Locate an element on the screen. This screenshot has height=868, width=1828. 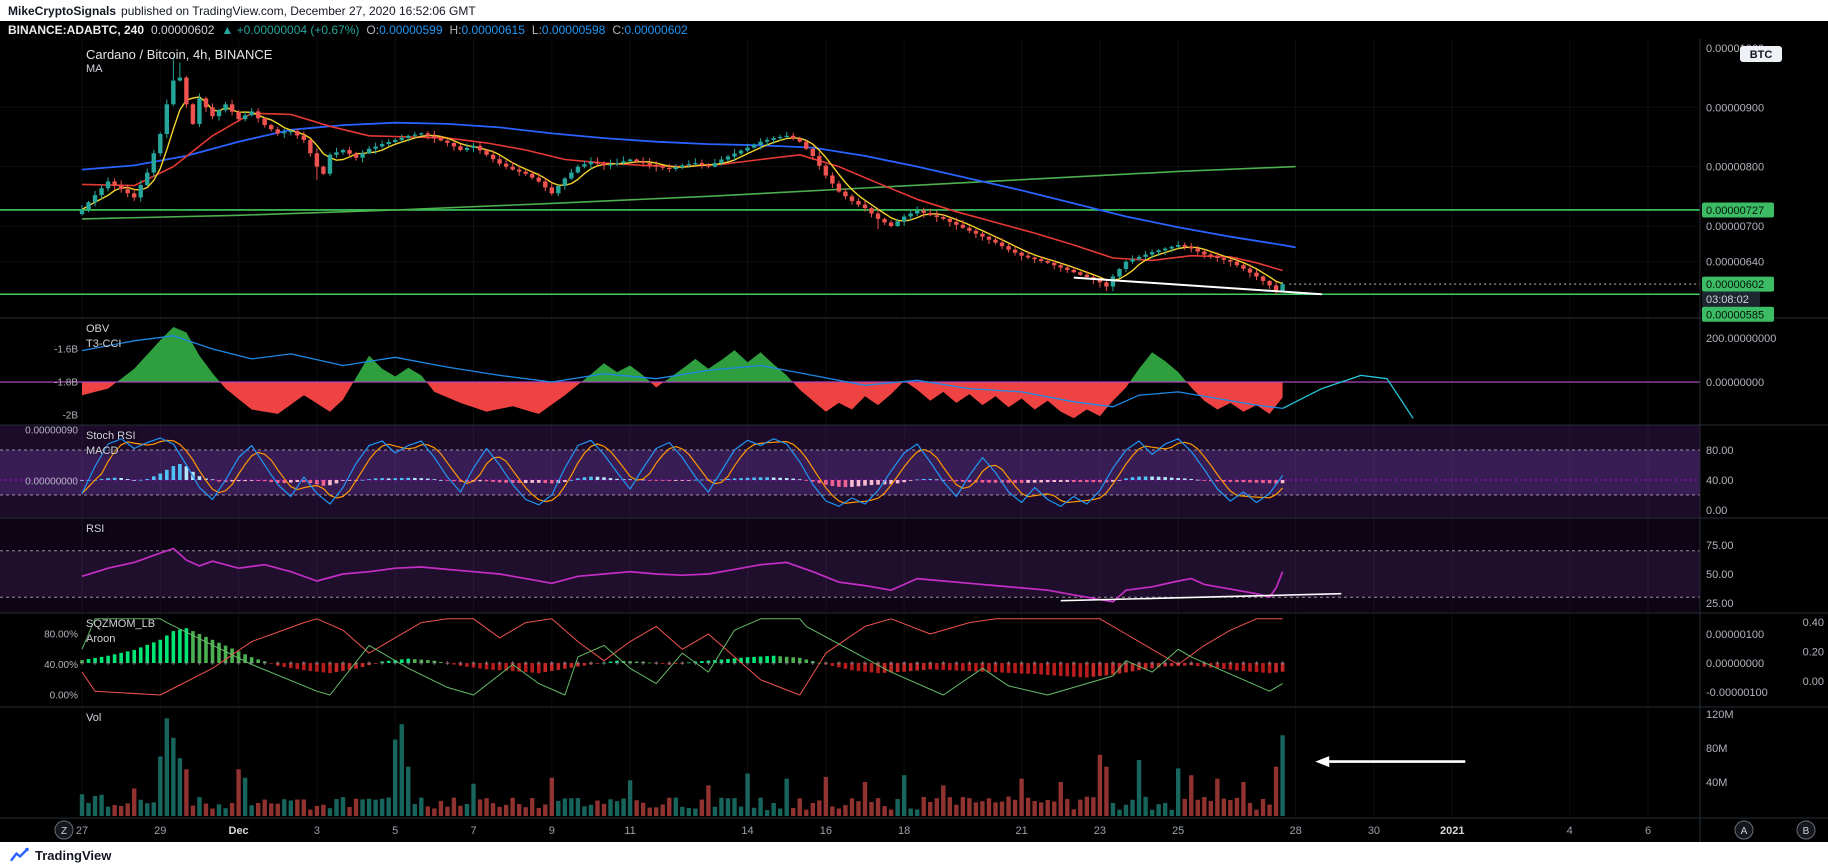
svg-text: 80.00% is located at coordinates (61, 635).